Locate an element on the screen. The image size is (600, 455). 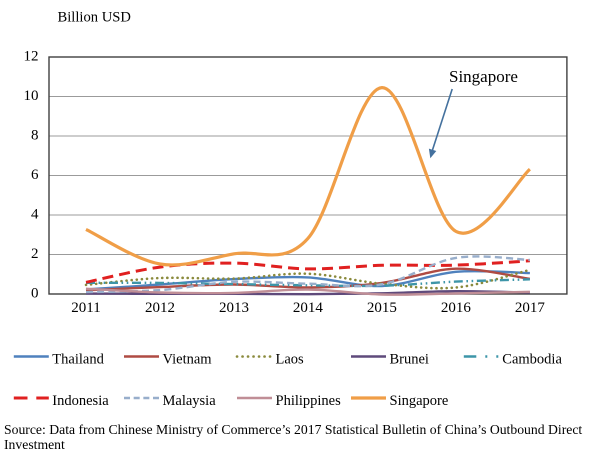
svg-text: Malaysia is located at coordinates (190, 401).